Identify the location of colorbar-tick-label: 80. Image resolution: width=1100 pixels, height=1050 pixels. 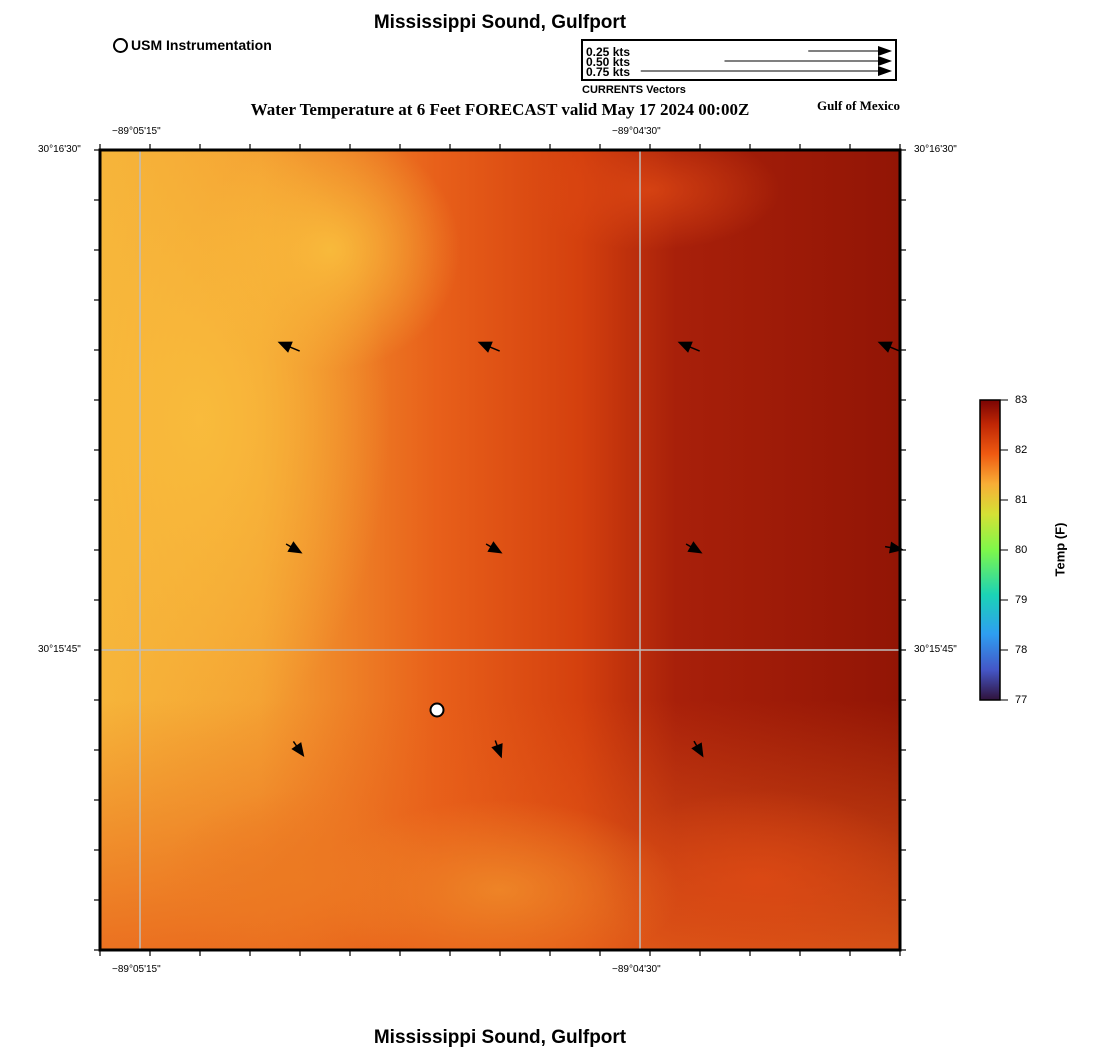
(1021, 550).